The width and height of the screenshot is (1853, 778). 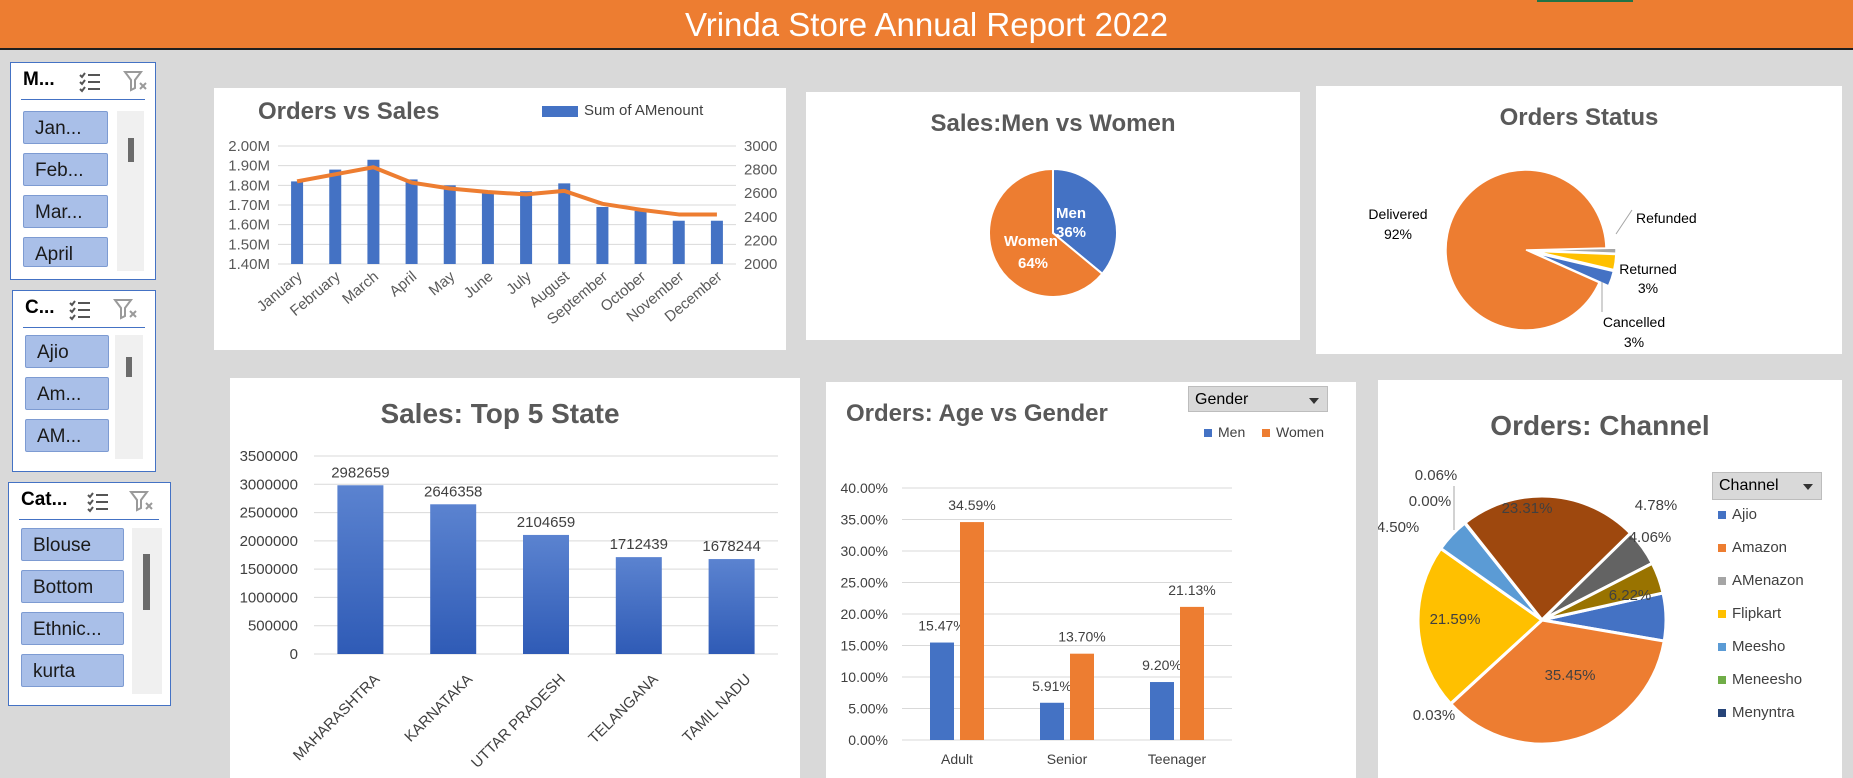 I want to click on y-tick-label: 40.00%, so click(x=864, y=488).